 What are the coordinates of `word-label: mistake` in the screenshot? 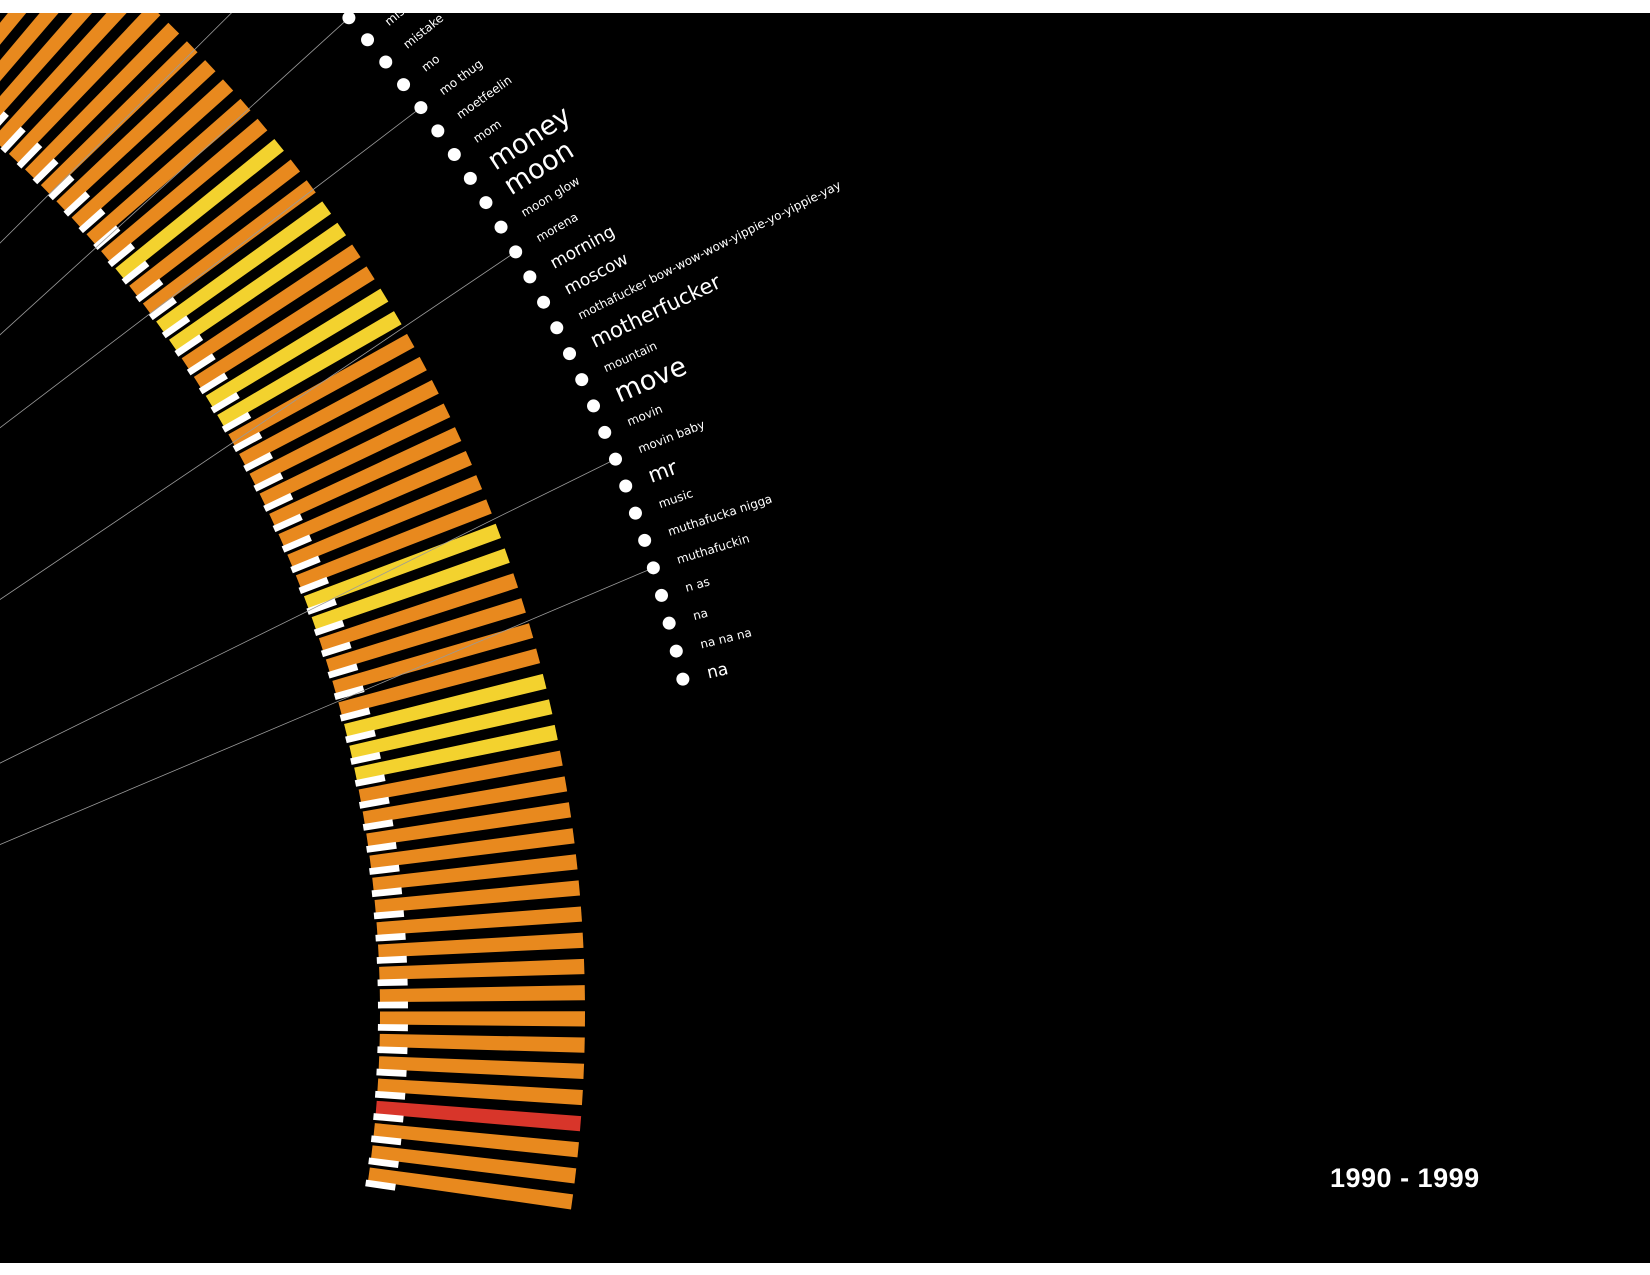 It's located at (424, 32).